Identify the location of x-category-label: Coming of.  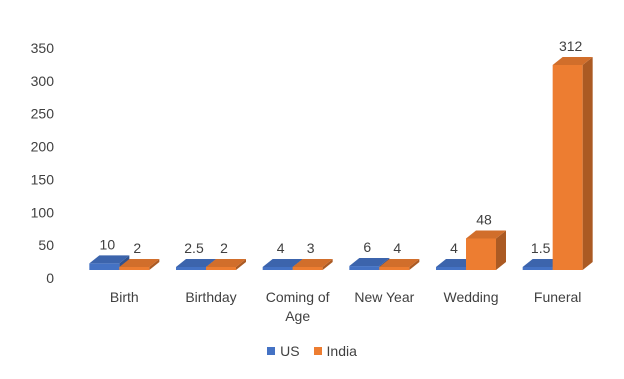
(298, 297).